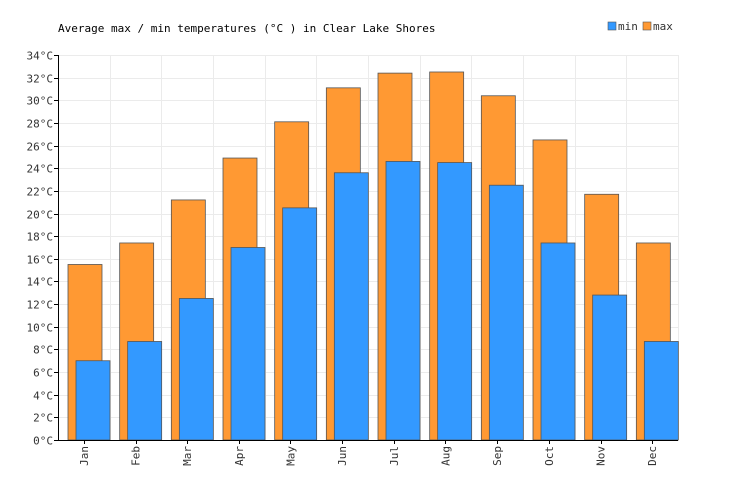 Image resolution: width=736 pixels, height=500 pixels. I want to click on y-tick-label: 6°C, so click(43, 373).